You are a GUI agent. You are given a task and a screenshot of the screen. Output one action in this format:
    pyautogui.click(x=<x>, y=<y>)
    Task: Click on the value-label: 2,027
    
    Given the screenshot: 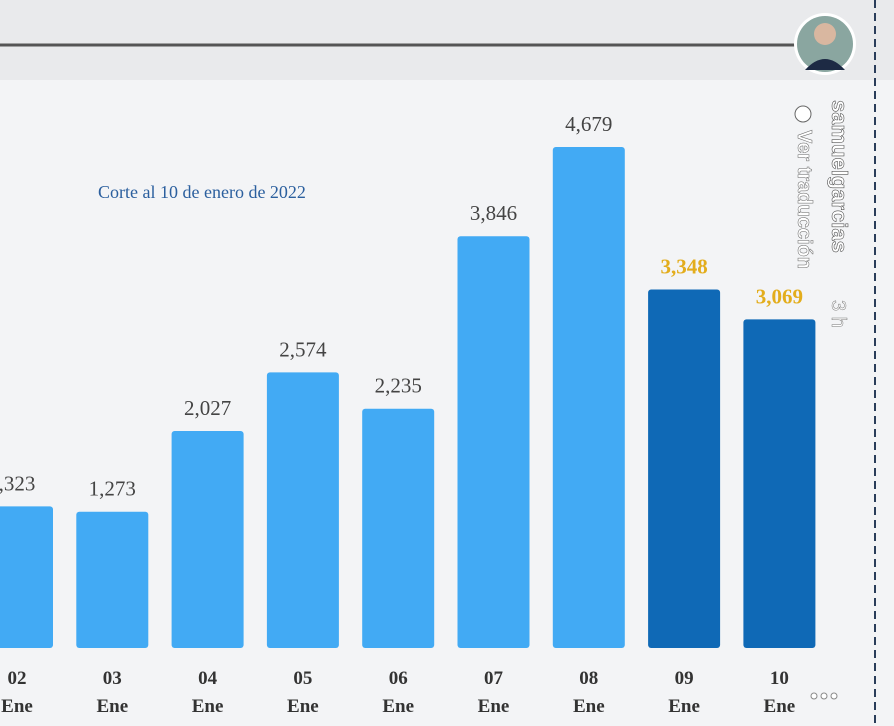 What is the action you would take?
    pyautogui.click(x=207, y=408)
    